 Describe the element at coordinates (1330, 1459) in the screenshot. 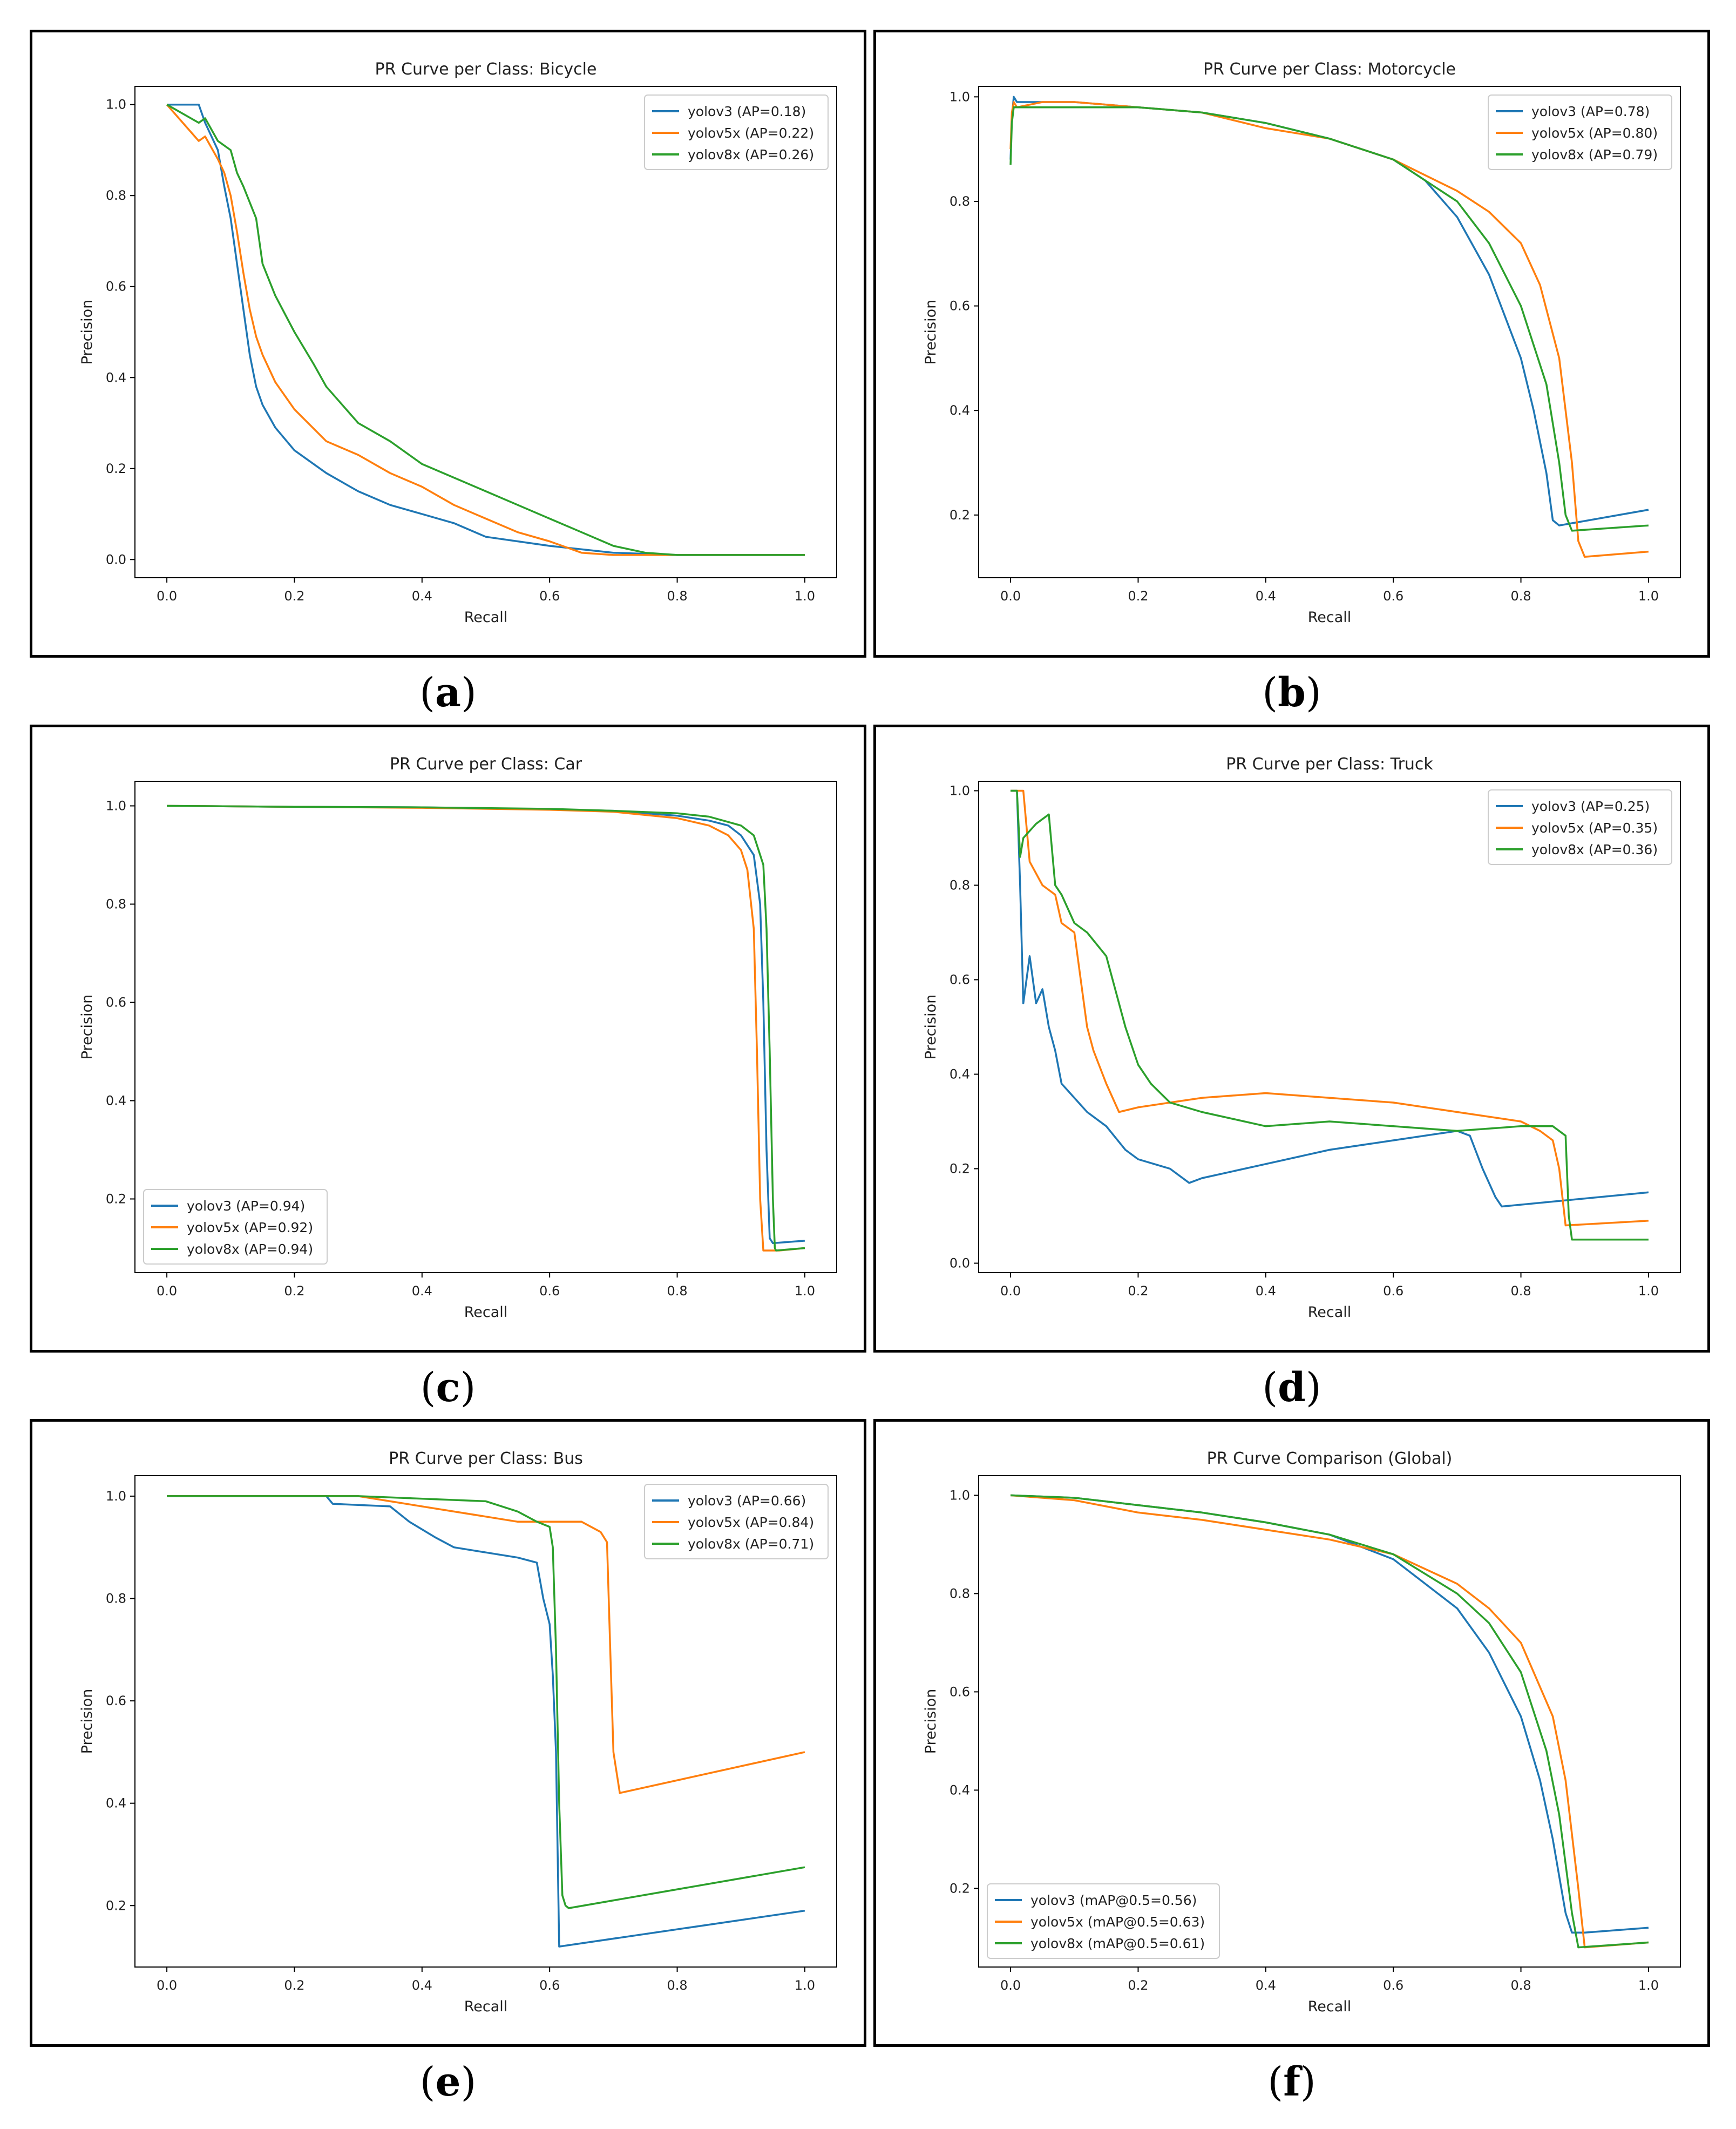

I see `chart-title: PR Curve Comparison (Global)` at that location.